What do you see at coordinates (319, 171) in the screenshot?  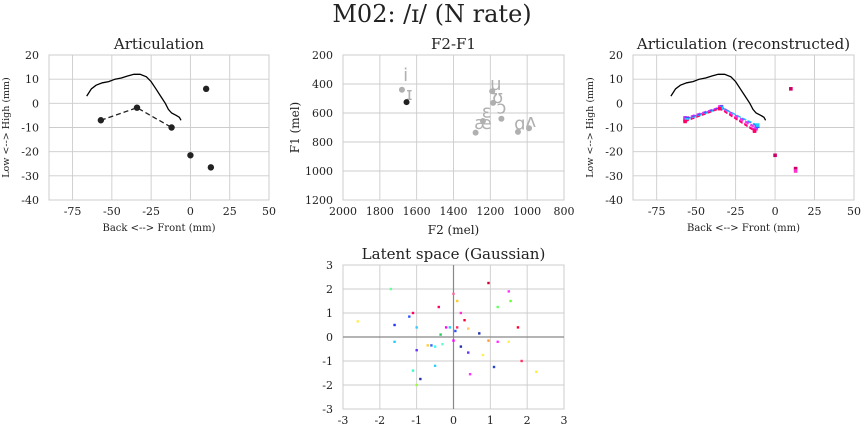 I see `y-tick-label: 1000` at bounding box center [319, 171].